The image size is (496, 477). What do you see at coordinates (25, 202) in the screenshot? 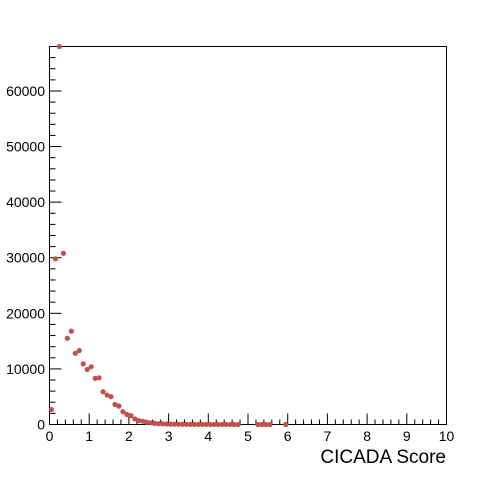
I see `y-tick-label: 40000` at bounding box center [25, 202].